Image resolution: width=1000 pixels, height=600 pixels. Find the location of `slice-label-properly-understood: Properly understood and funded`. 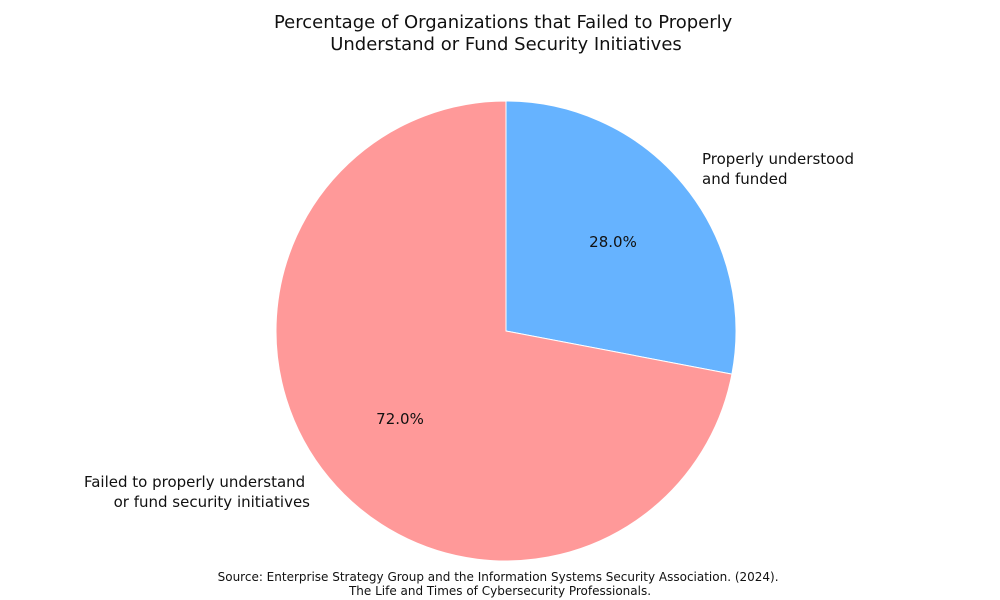

slice-label-properly-understood: Properly understood and funded is located at coordinates (780, 169).